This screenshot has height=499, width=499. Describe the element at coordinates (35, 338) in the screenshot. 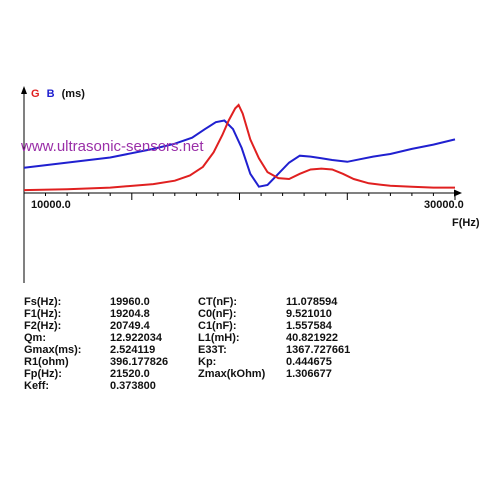

I see `param-label: Qm:` at that location.